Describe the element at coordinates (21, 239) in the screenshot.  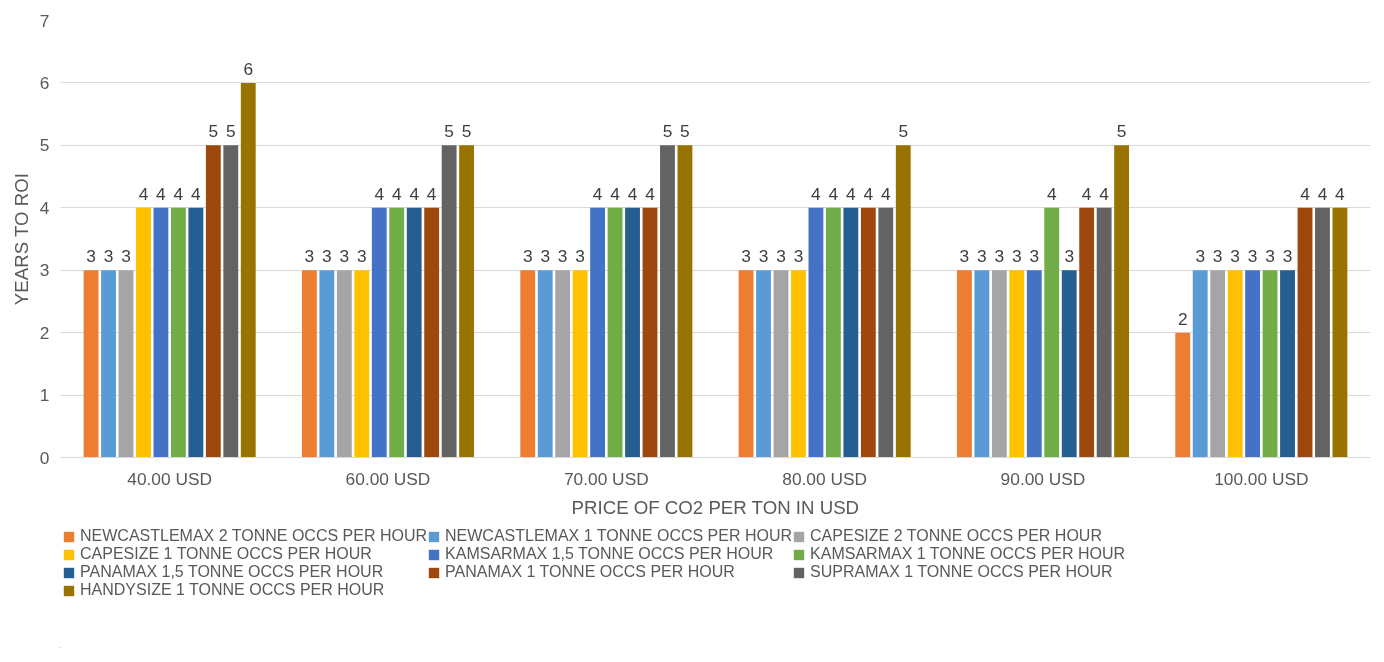
I see `y-axis-title: YEARS TO ROI` at that location.